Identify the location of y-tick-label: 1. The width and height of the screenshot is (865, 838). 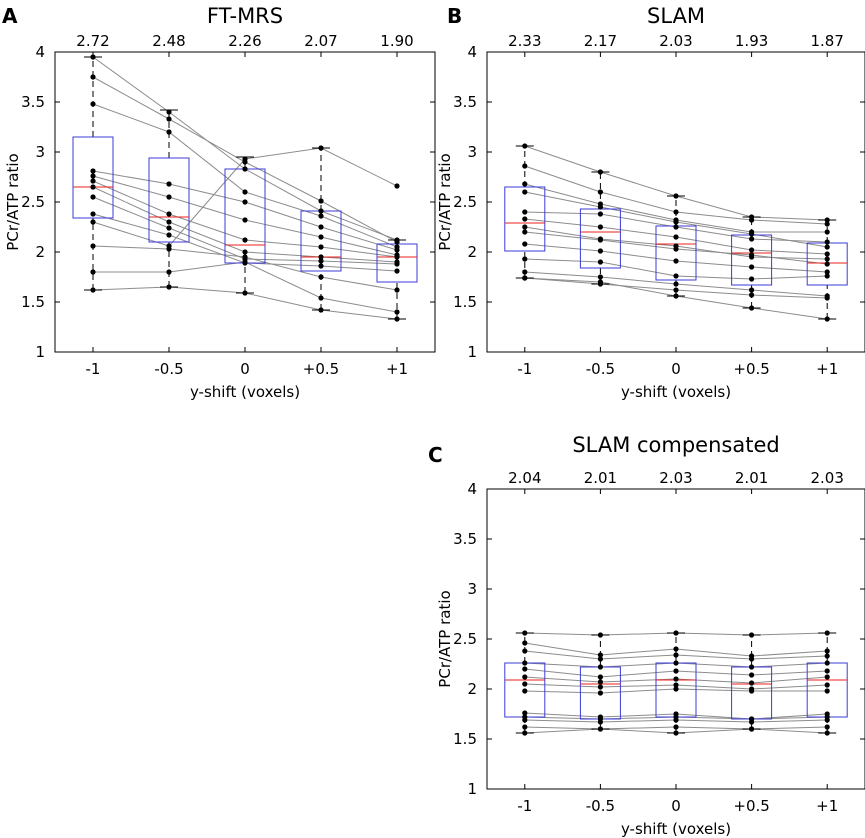
(472, 352).